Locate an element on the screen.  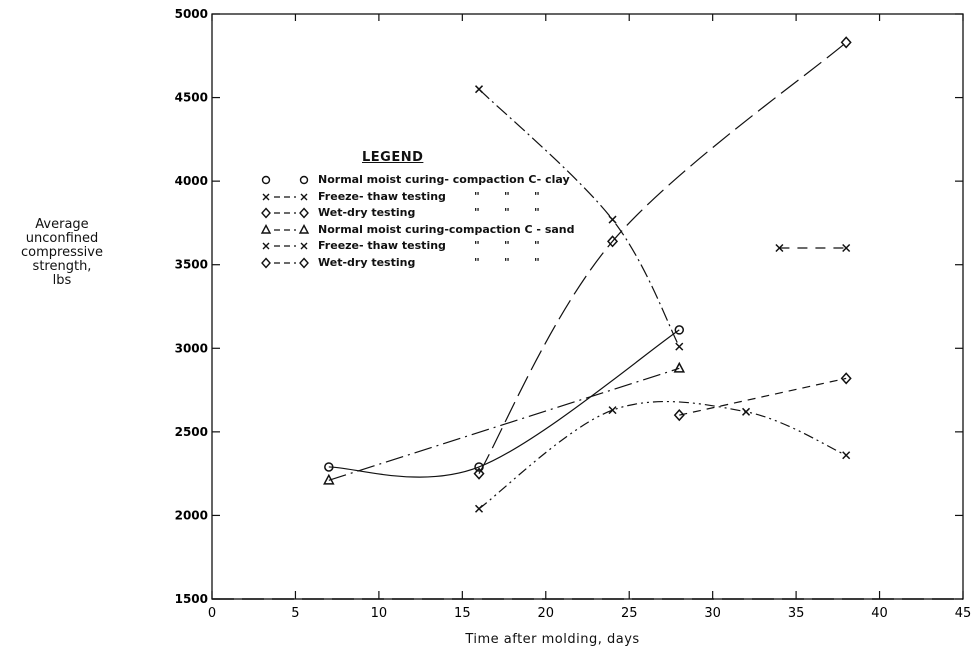
legend-label: Normal moist curing-compaction C - sand is located at coordinates (446, 229).